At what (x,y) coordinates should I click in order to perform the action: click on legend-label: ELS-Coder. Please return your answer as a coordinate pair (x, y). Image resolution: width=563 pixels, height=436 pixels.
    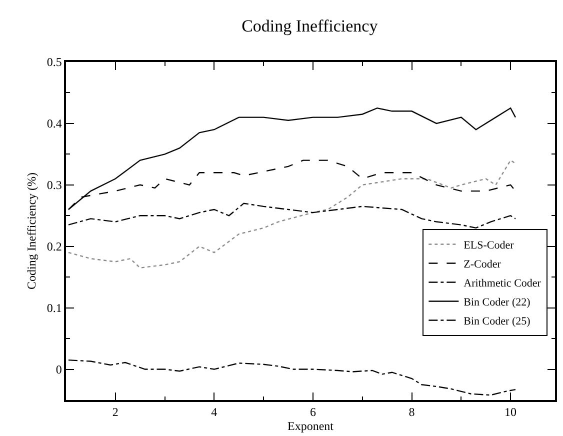
    Looking at the image, I should click on (489, 246).